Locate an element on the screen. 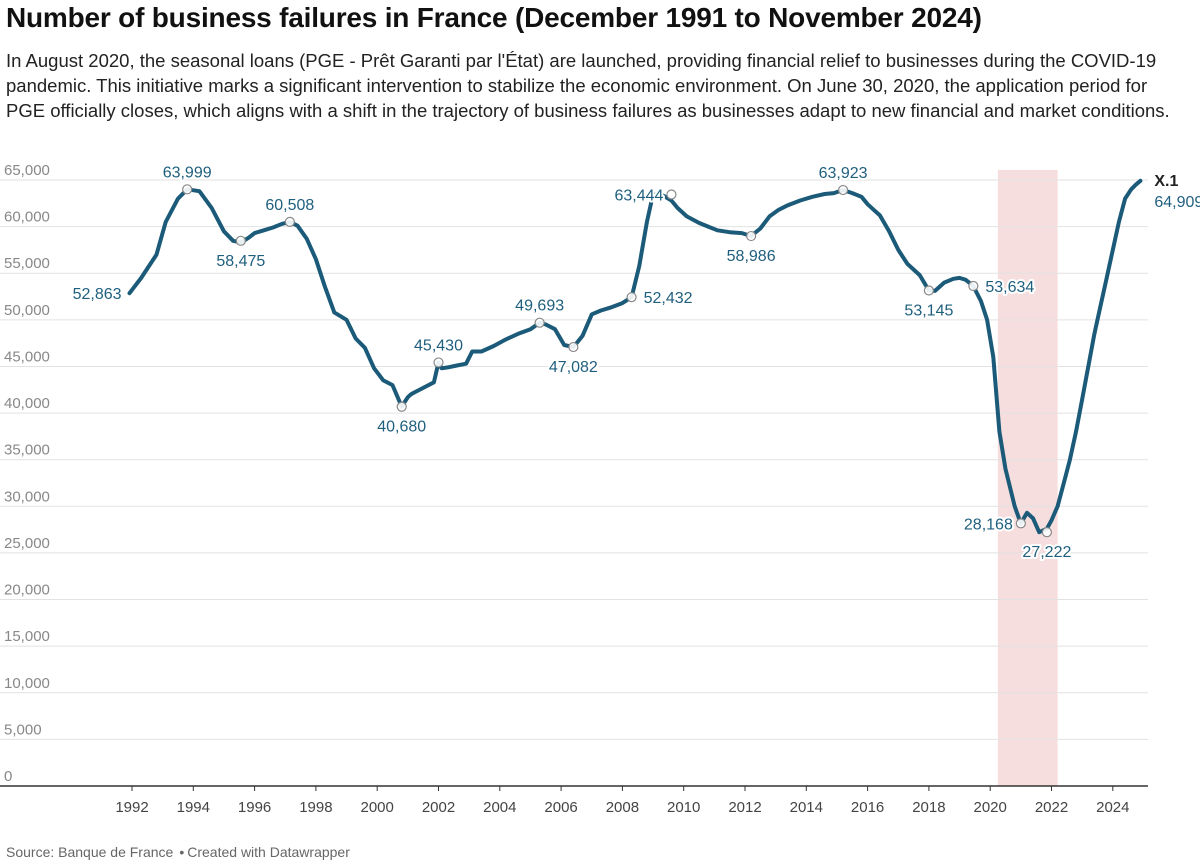 The image size is (1200, 865). x-tick-label: 2006 is located at coordinates (560, 807).